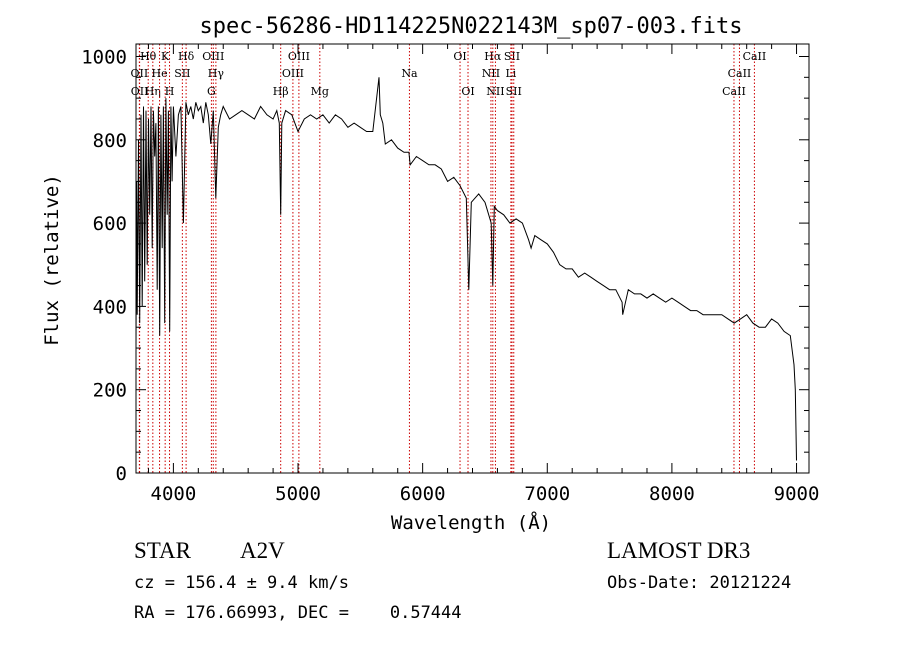  I want to click on y-tick-label-1: 200, so click(110, 391).